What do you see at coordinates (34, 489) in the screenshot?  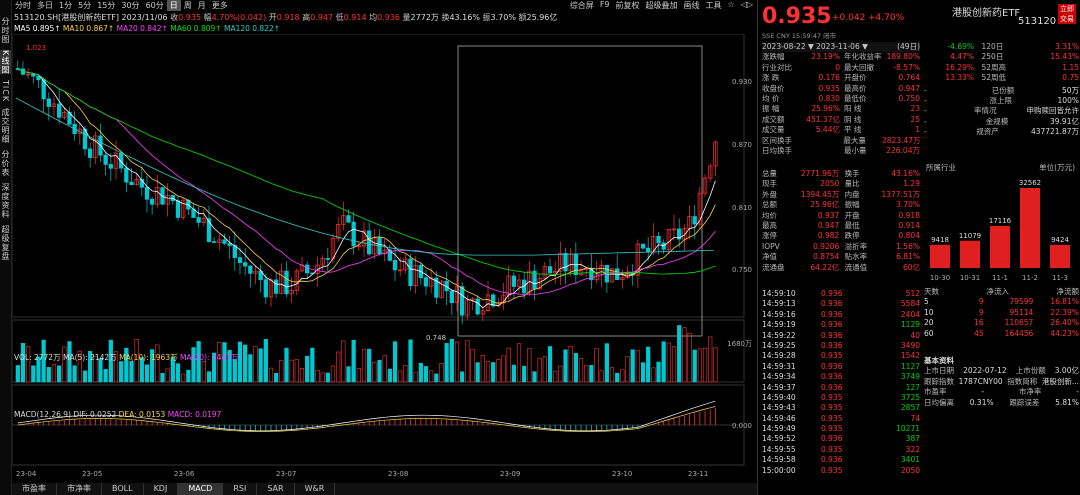 I see `indicator-tab-0: 市盈率` at bounding box center [34, 489].